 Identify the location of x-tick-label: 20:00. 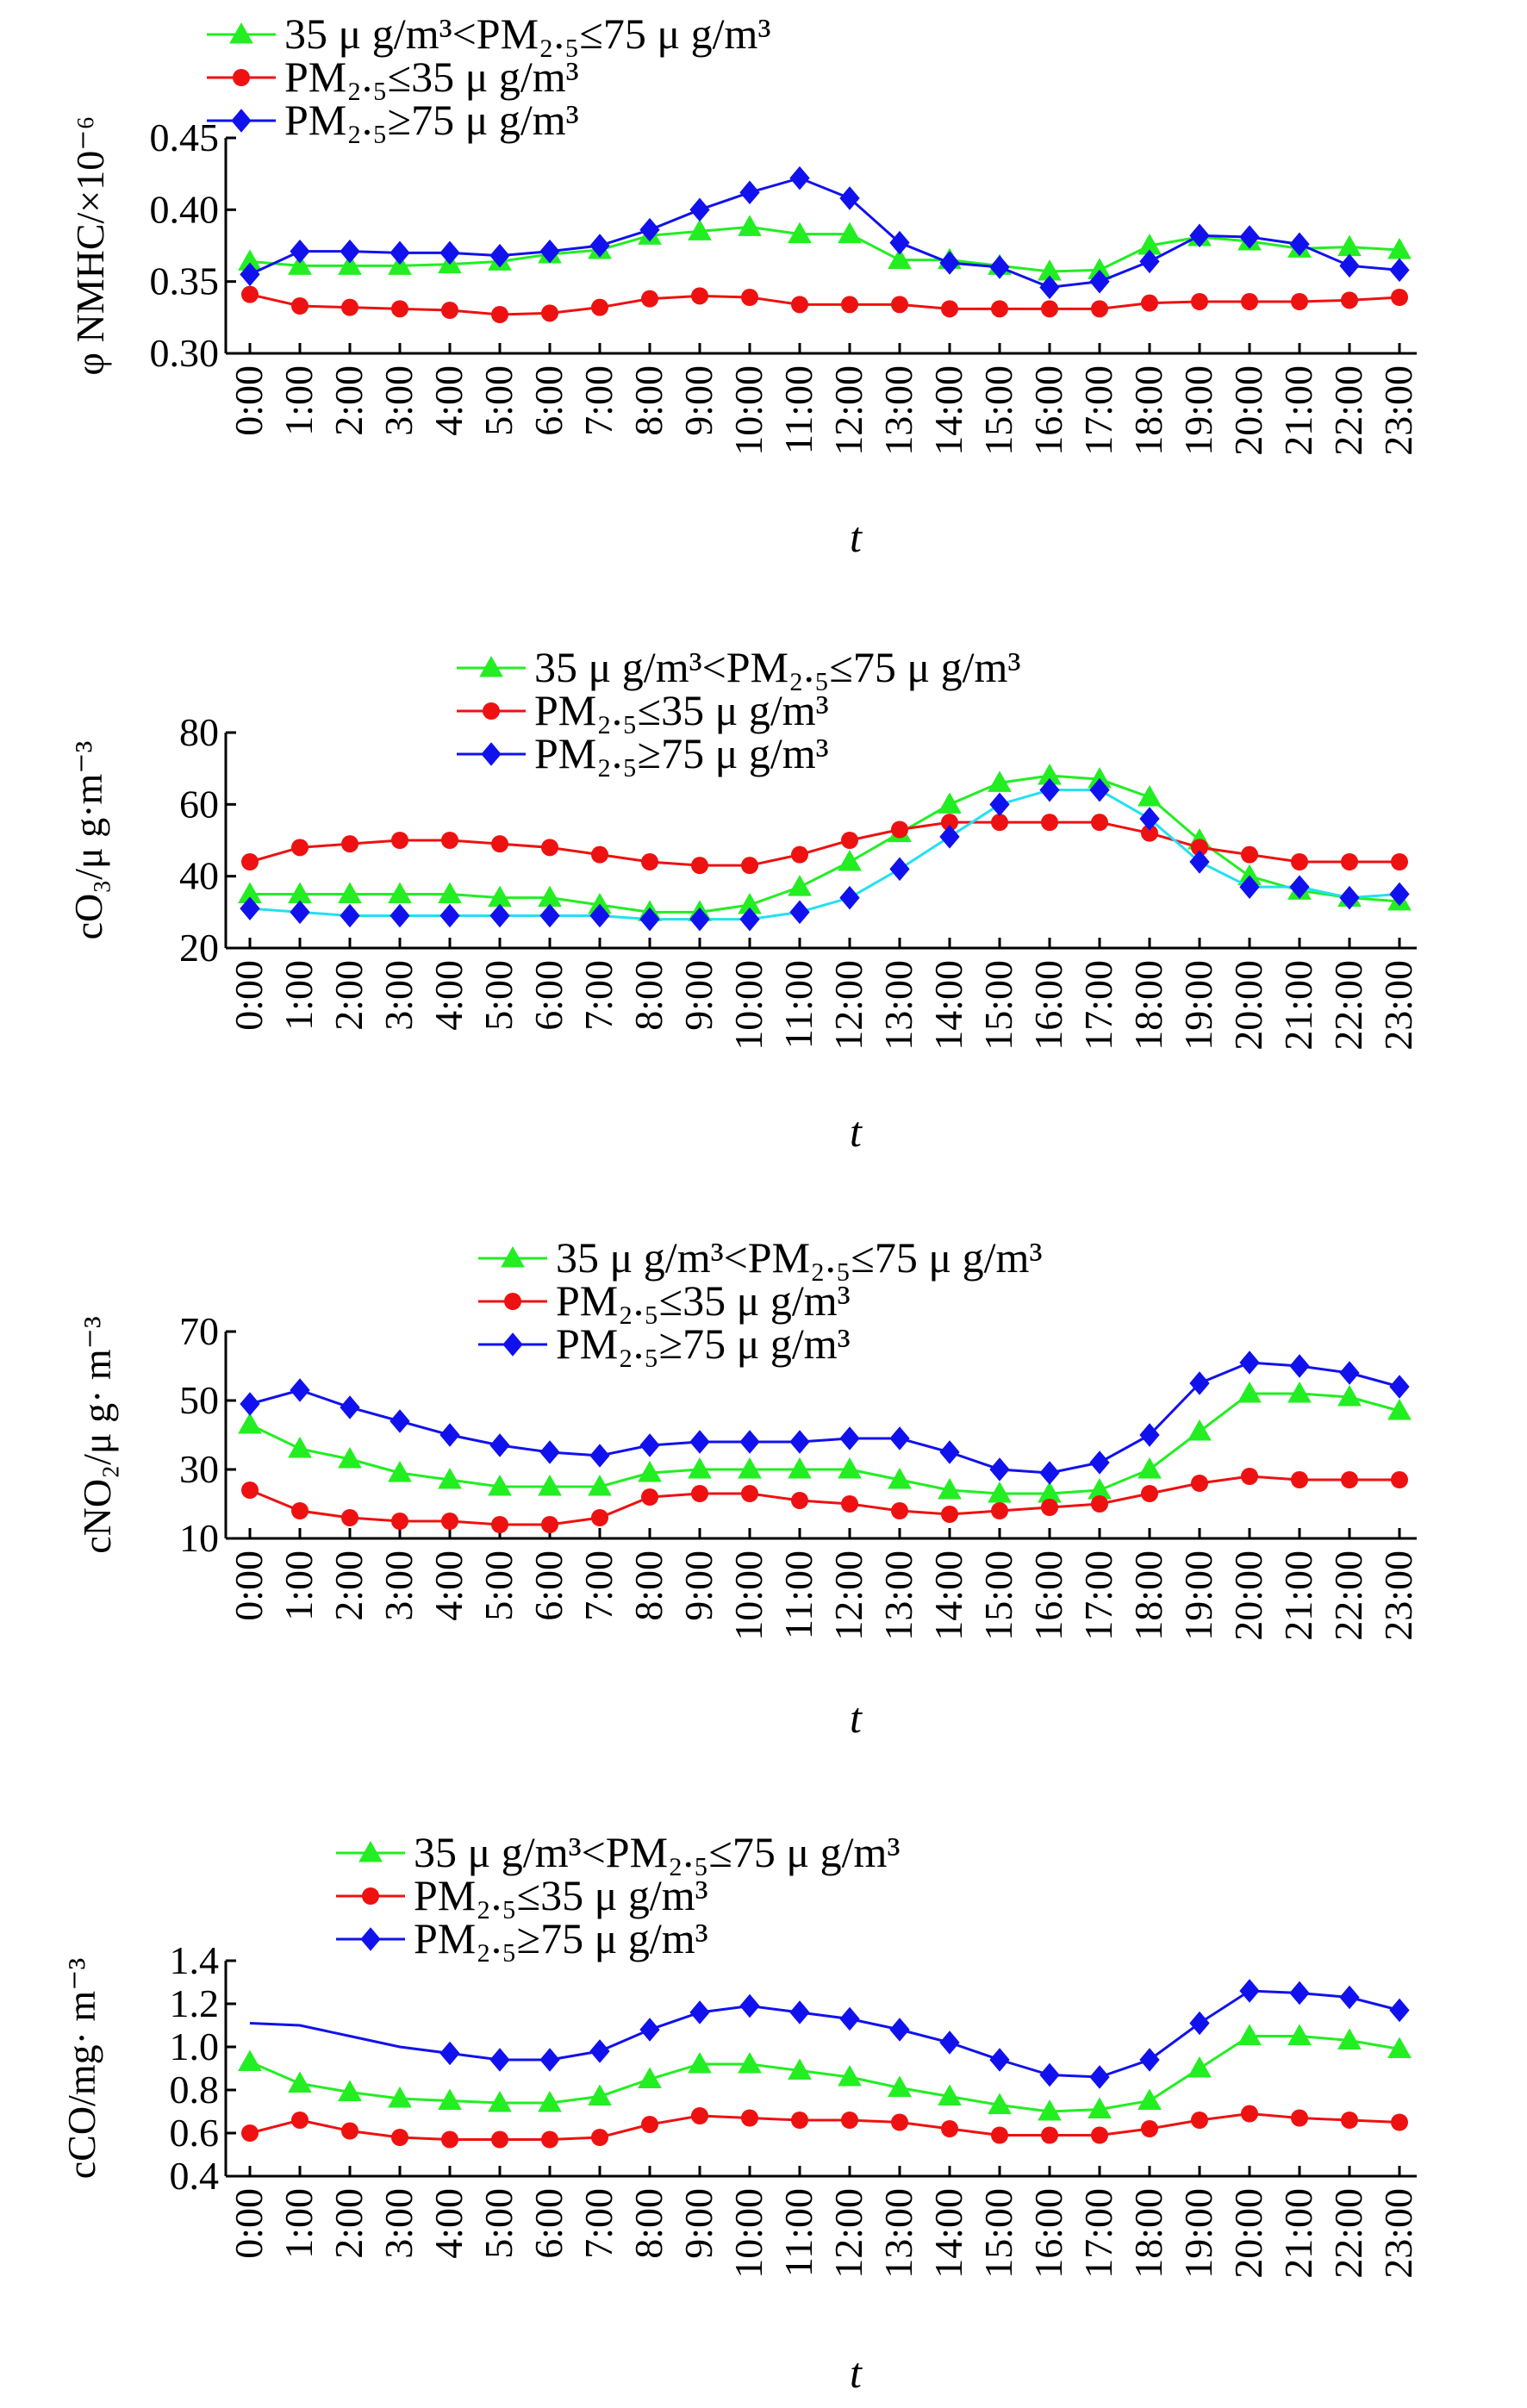
(1248, 1595).